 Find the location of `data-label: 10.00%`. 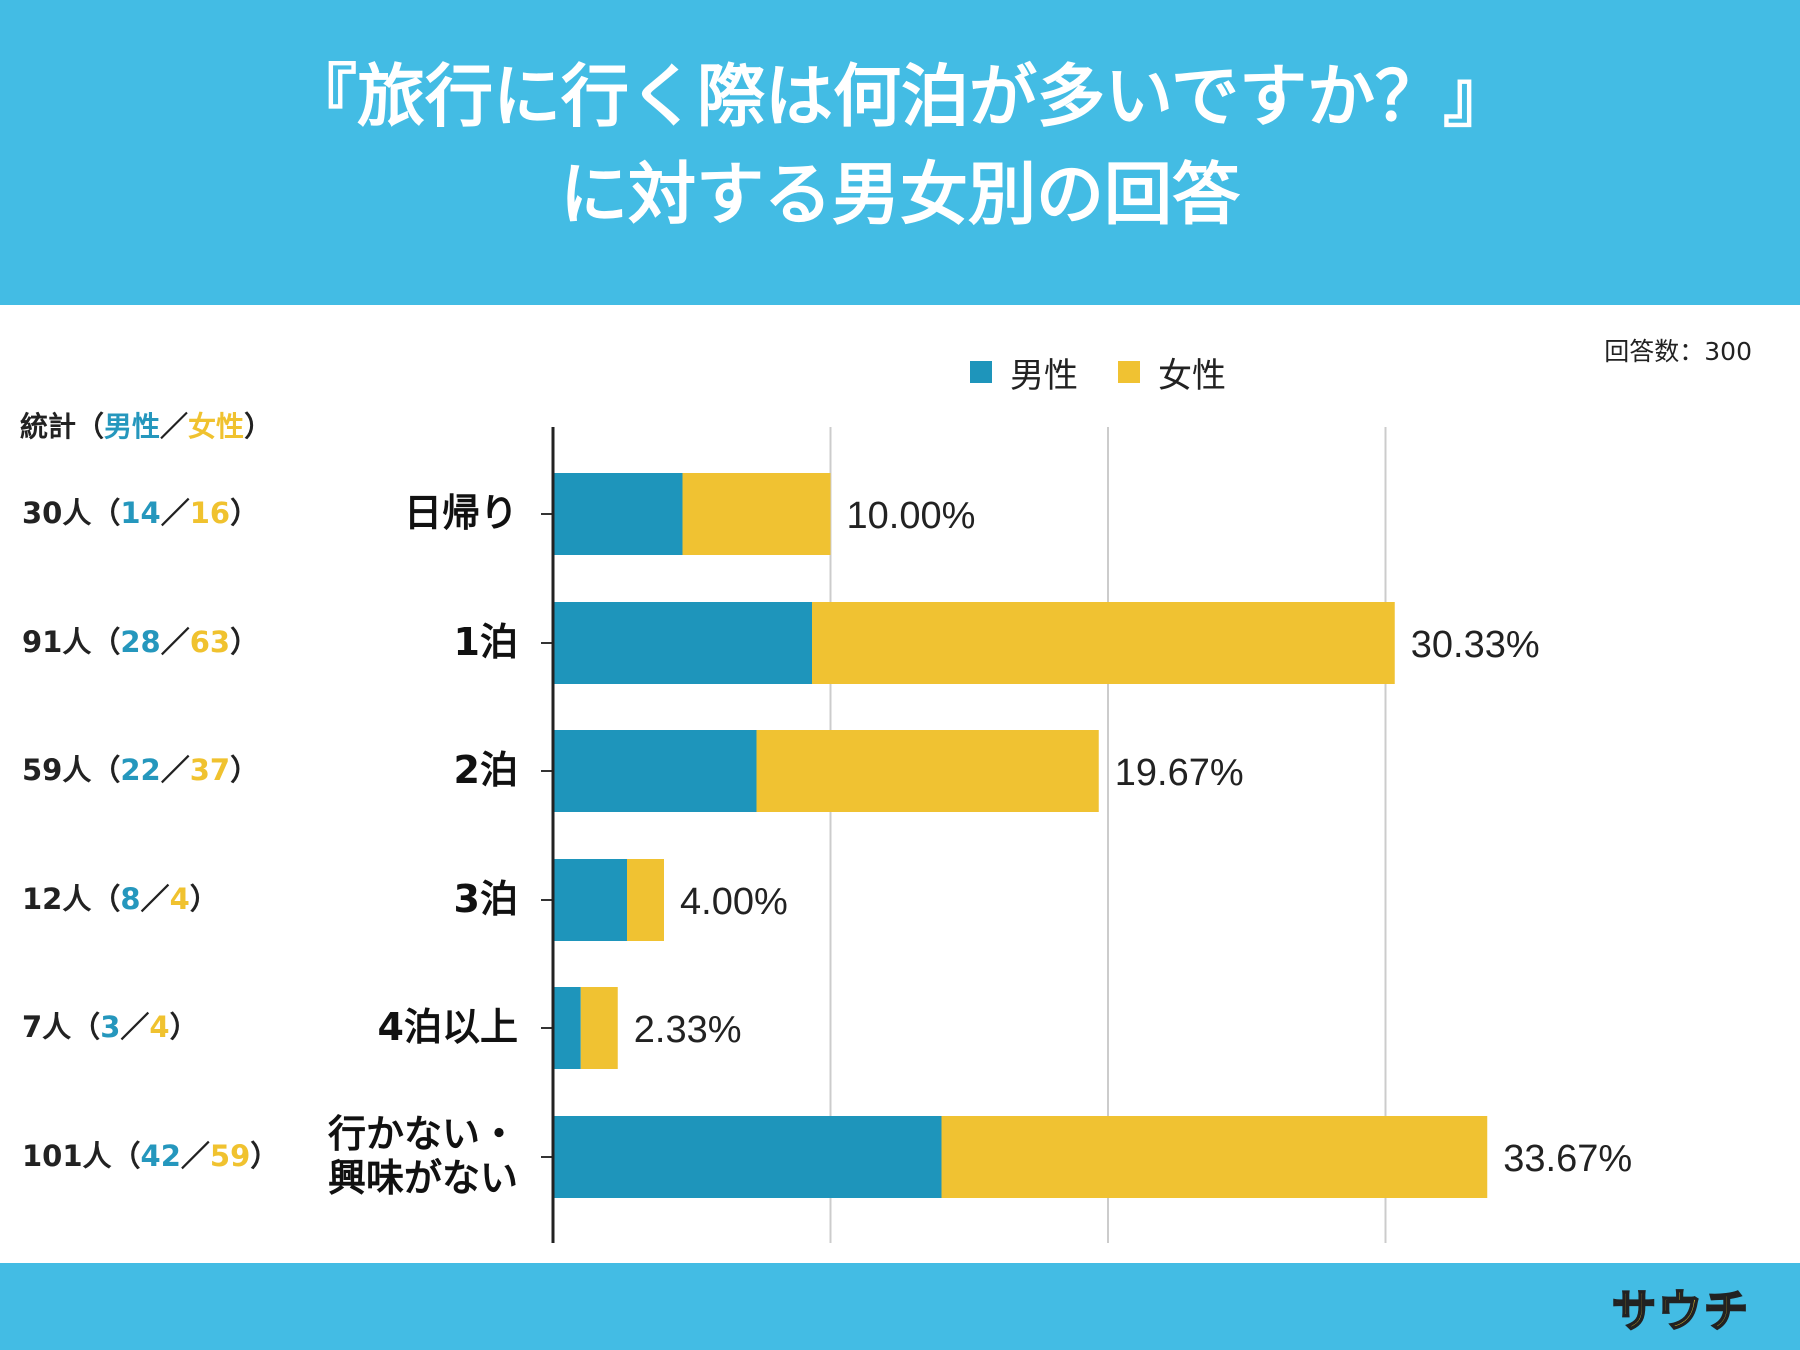

data-label: 10.00% is located at coordinates (911, 516).